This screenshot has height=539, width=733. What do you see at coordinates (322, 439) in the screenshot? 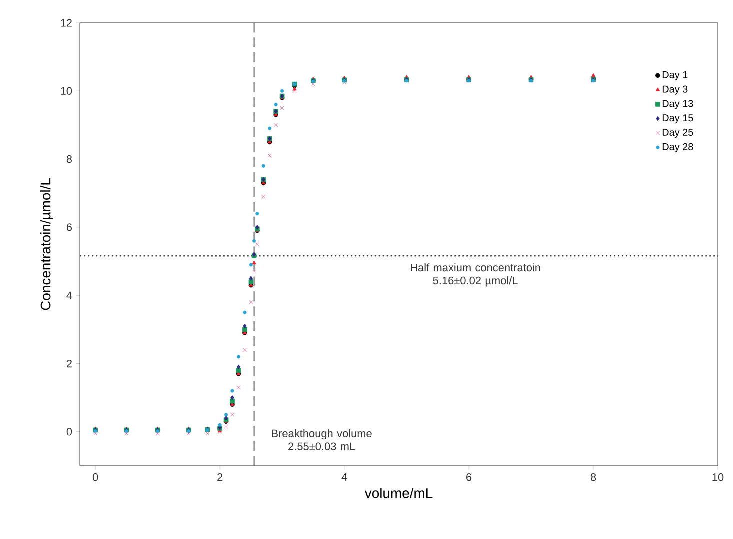
I see `ref-line-label: Breakthough volume 2.55±0.03 mL` at bounding box center [322, 439].